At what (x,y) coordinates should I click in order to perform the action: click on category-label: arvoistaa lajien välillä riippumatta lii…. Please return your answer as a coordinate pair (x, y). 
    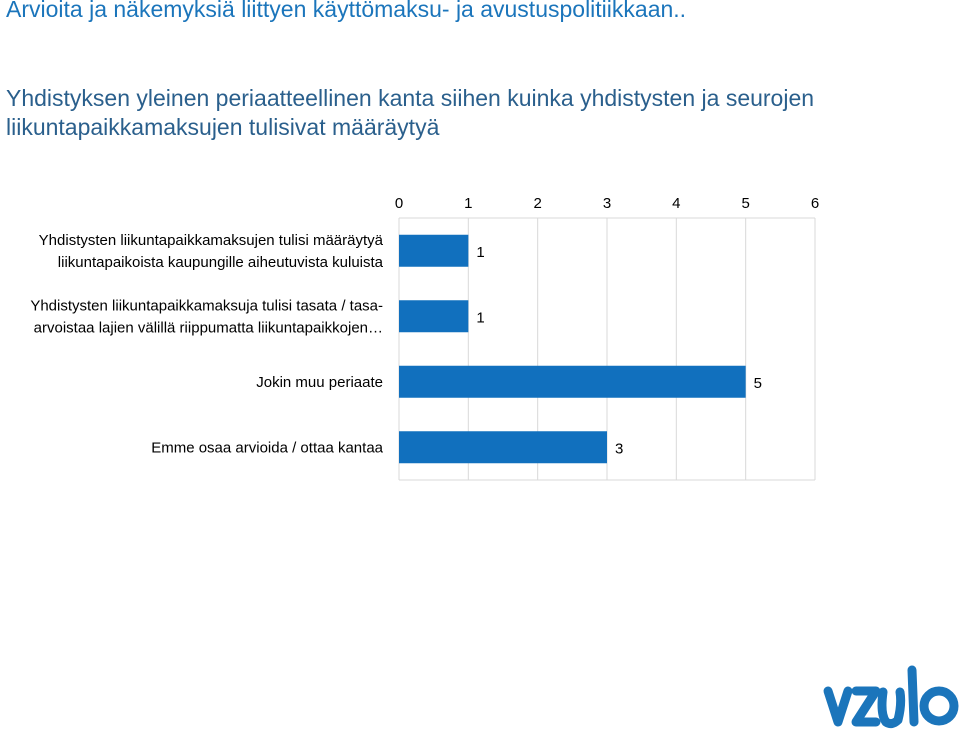
    Looking at the image, I should click on (208, 327).